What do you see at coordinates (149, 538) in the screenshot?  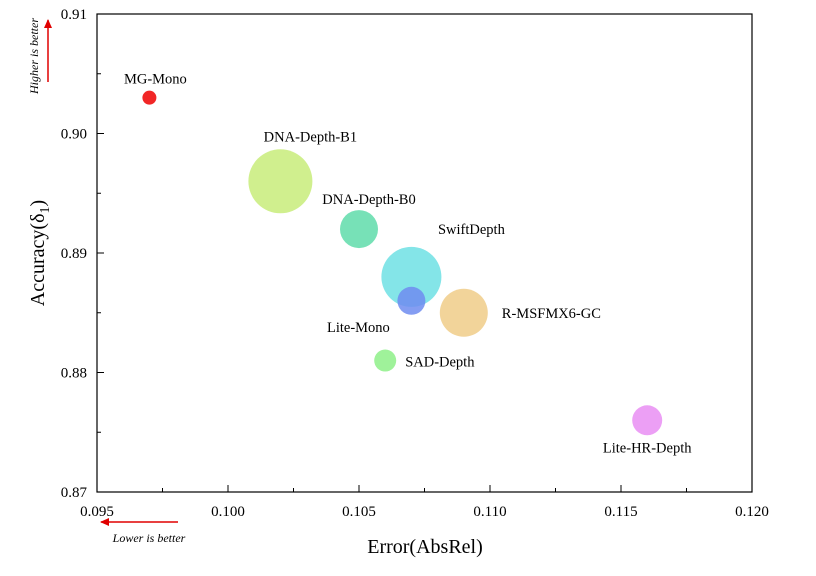 I see `lower-is-better-label: Lower is better` at bounding box center [149, 538].